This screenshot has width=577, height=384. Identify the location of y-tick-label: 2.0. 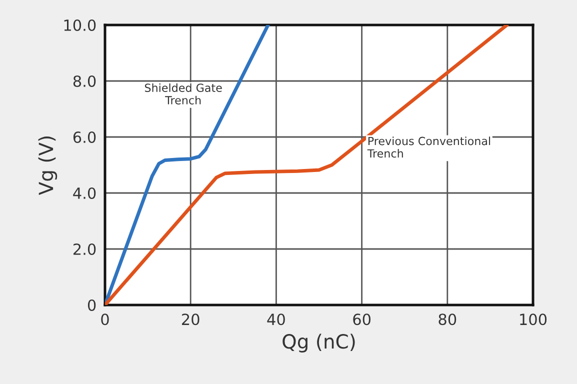
(84, 249).